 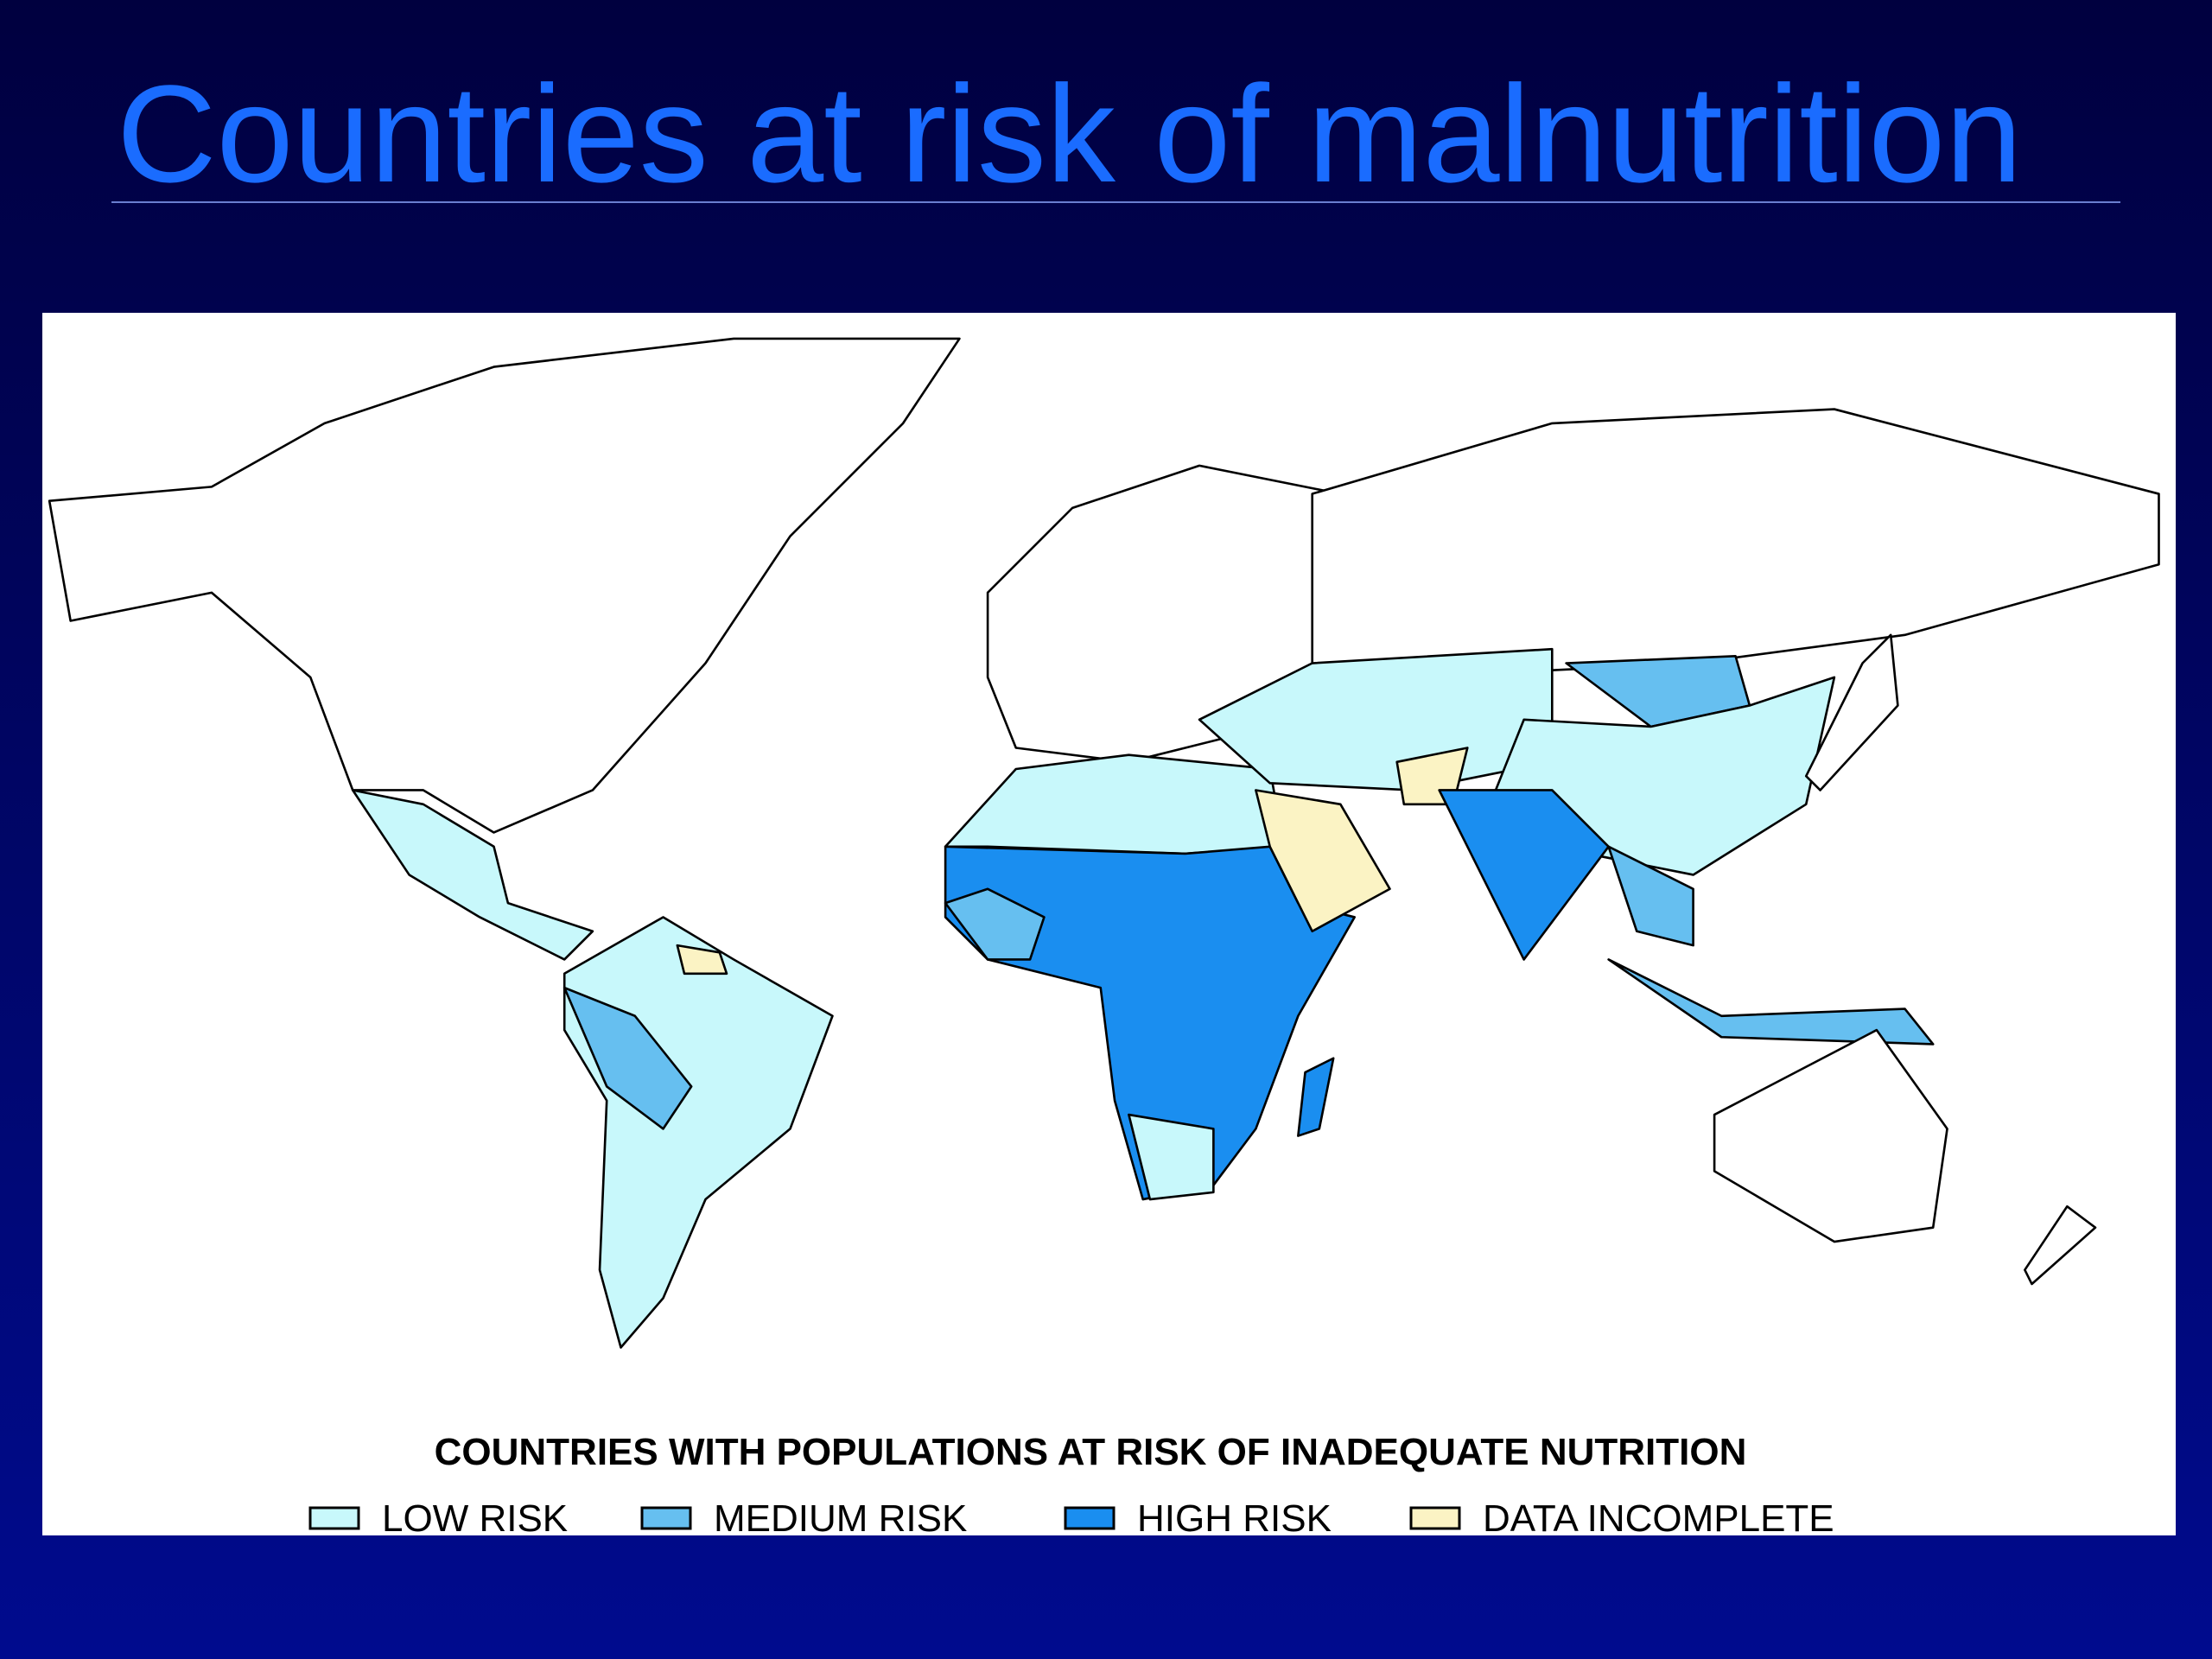 What do you see at coordinates (1830, 1135) in the screenshot?
I see `australia` at bounding box center [1830, 1135].